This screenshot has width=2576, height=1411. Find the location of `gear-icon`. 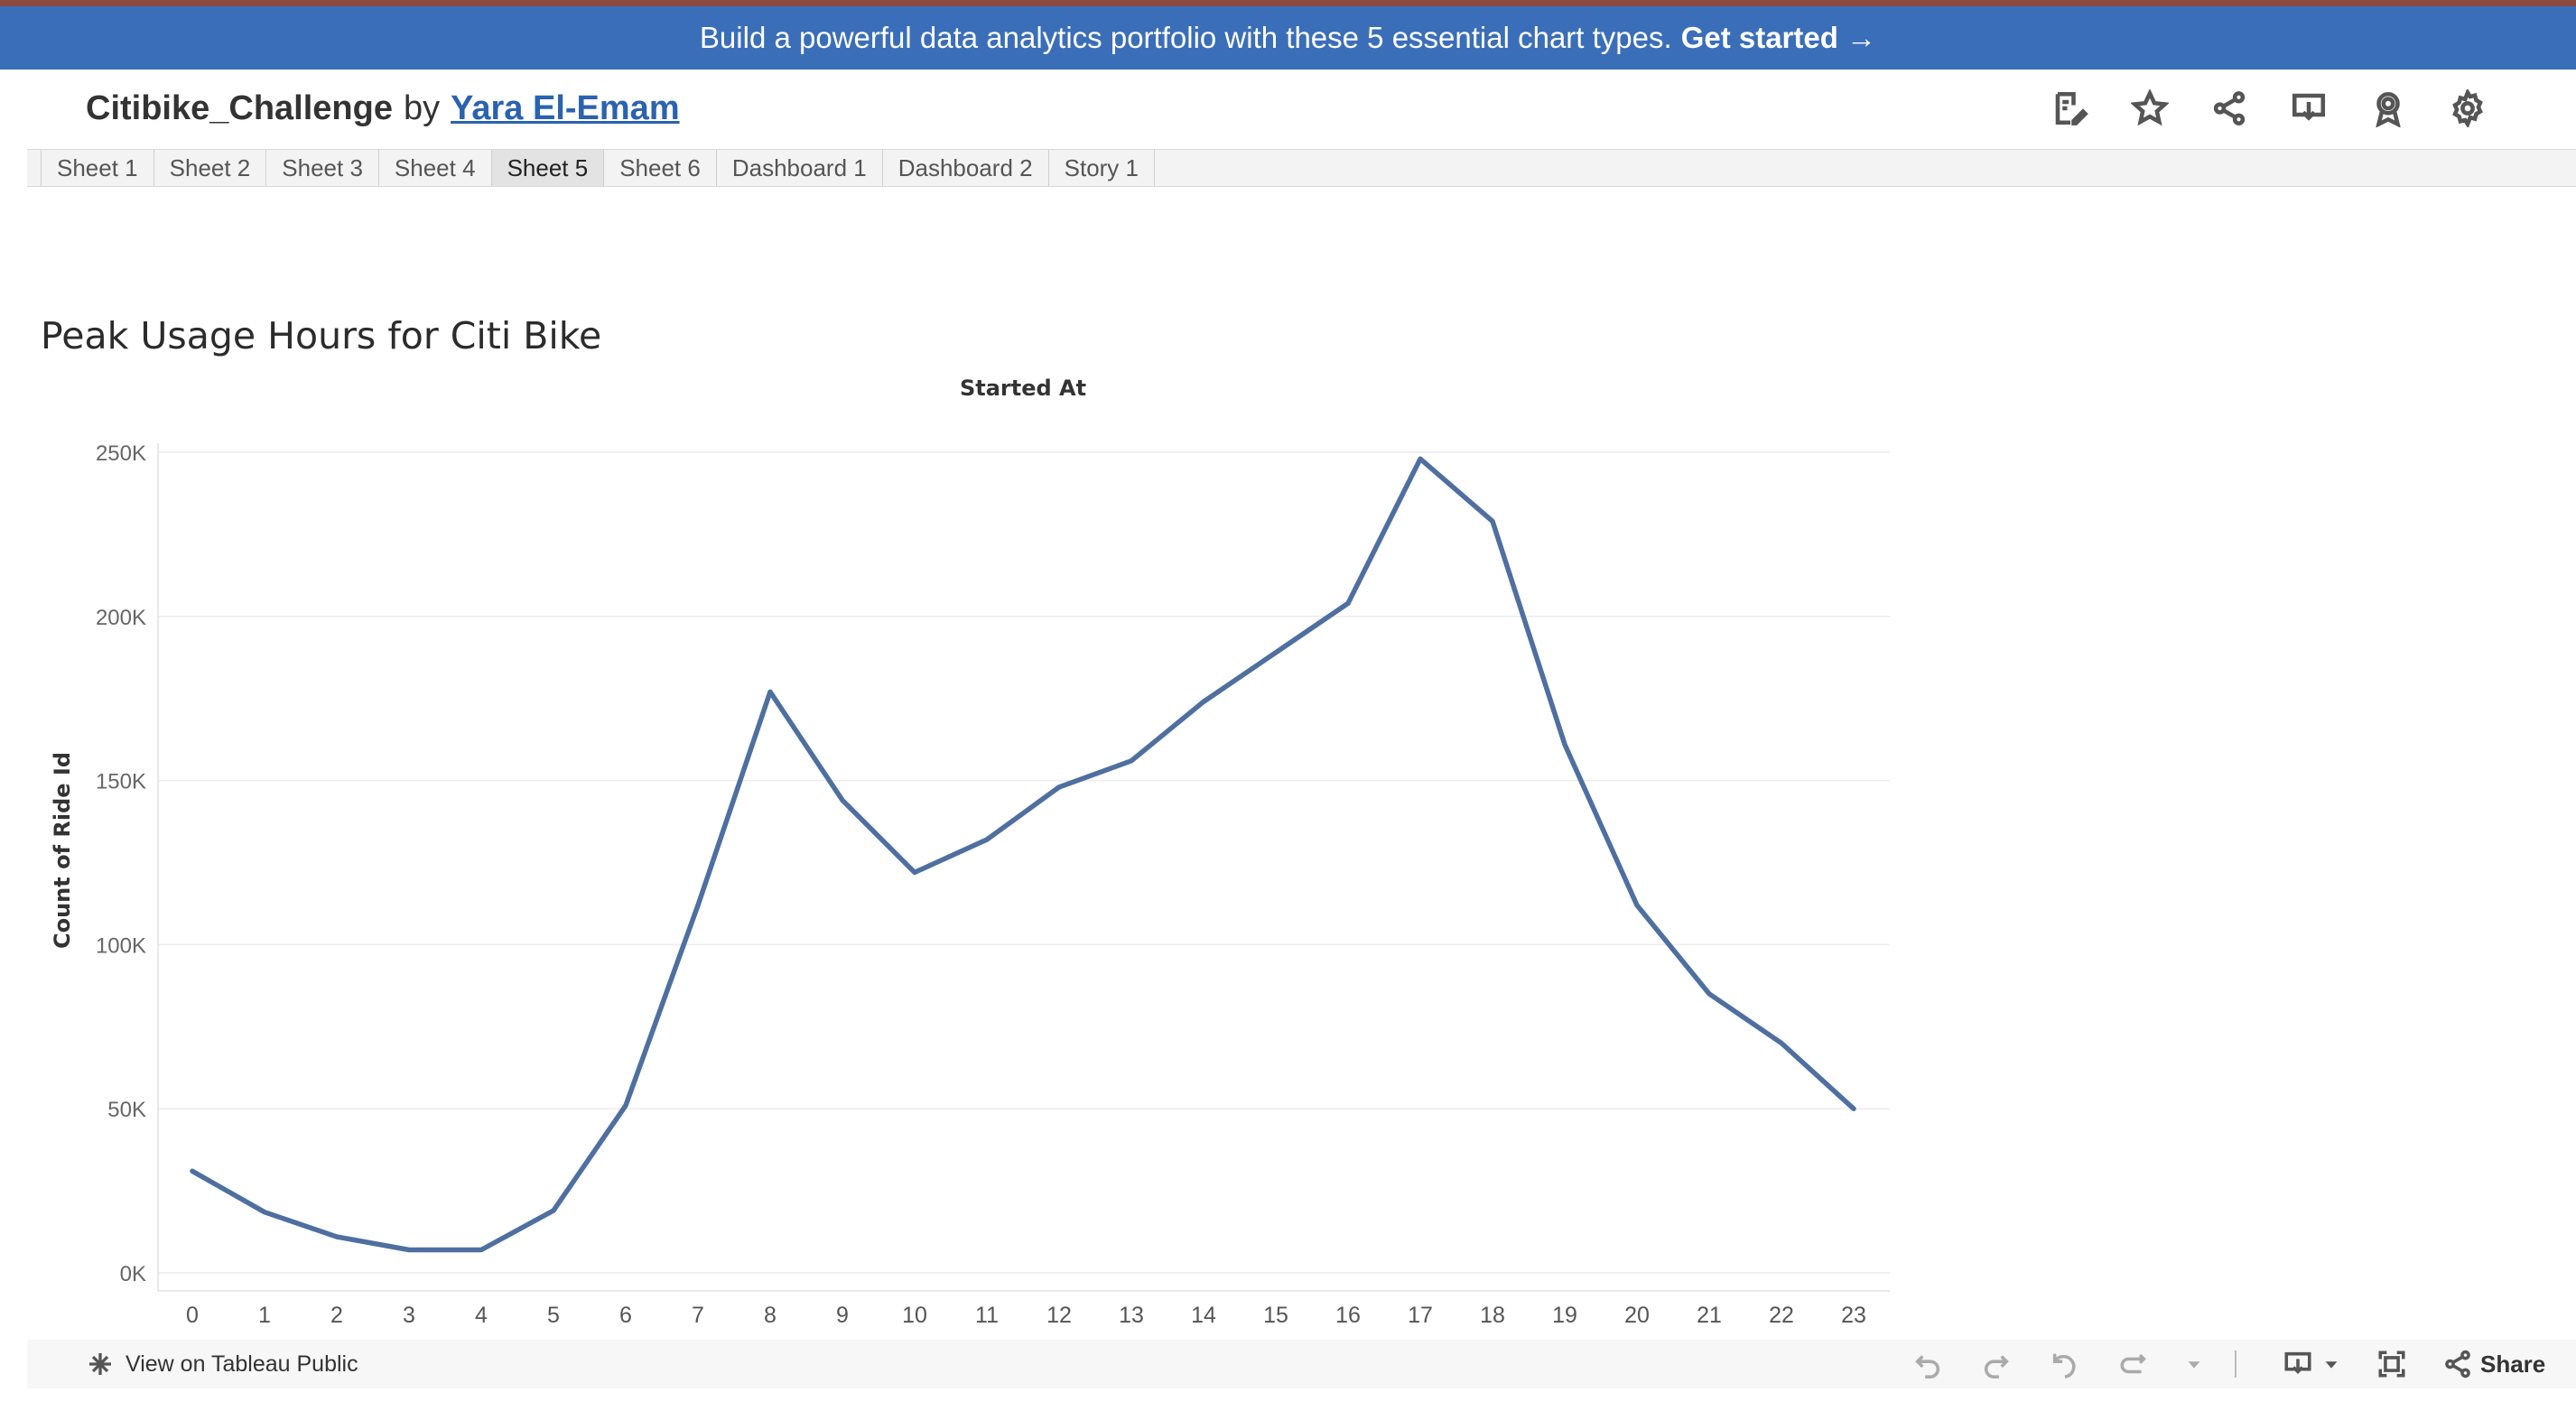

gear-icon is located at coordinates (2467, 108).